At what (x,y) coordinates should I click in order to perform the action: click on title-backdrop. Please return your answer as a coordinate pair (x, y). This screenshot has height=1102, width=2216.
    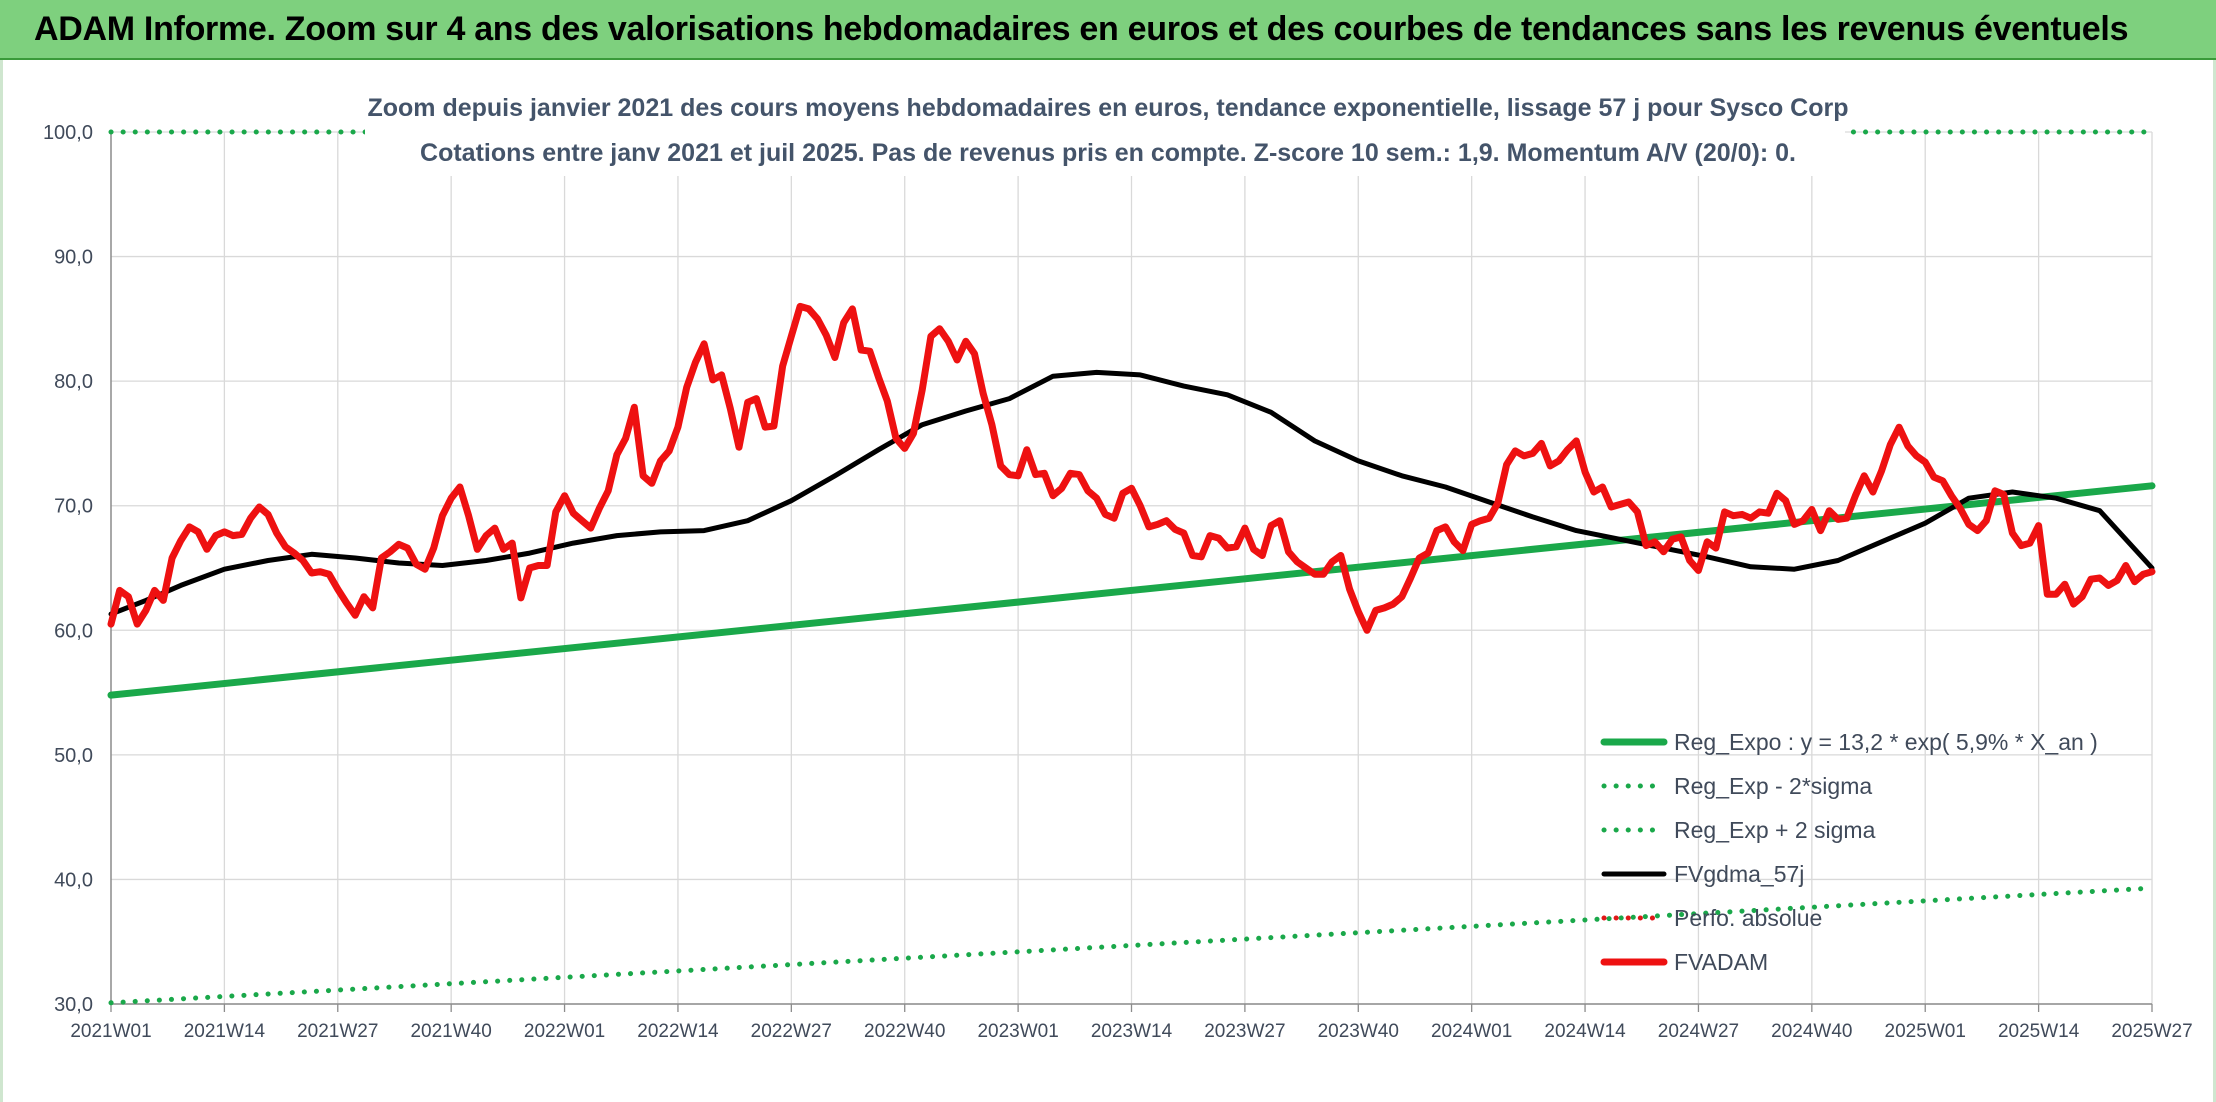
    Looking at the image, I should click on (1105, 131).